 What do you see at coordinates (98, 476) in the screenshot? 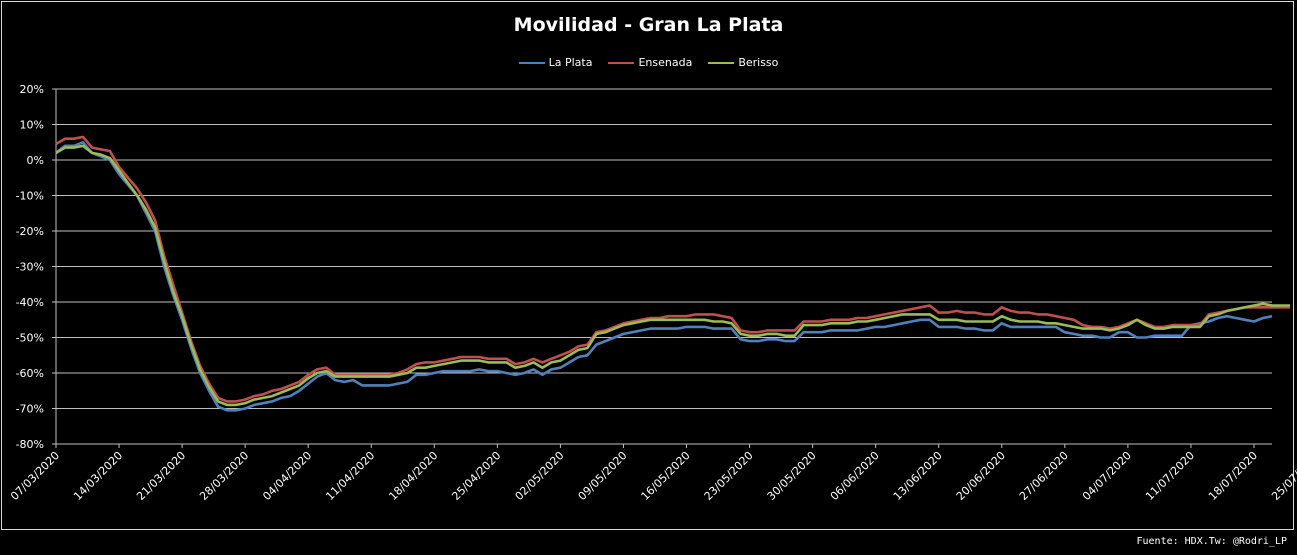
I see `x-tick-label: 14/03/2020` at bounding box center [98, 476].